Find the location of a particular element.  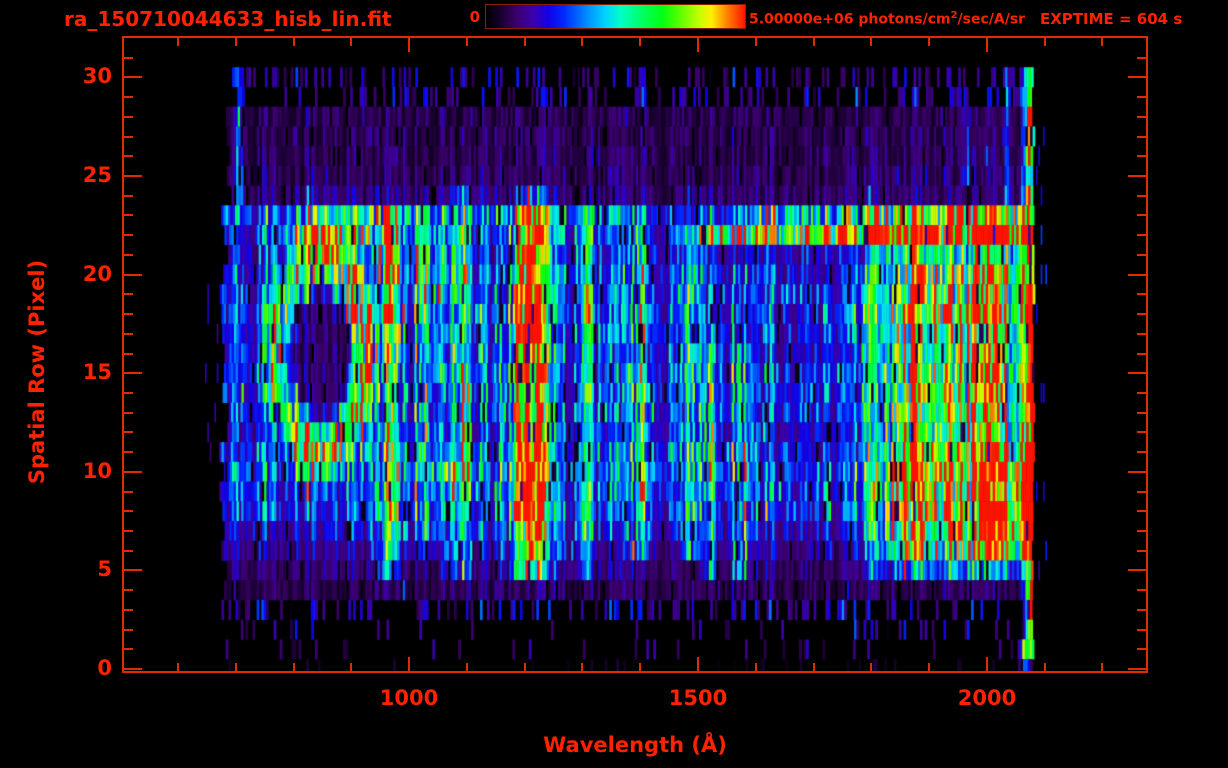

colorbar-units-sup: 2 is located at coordinates (954, 15).